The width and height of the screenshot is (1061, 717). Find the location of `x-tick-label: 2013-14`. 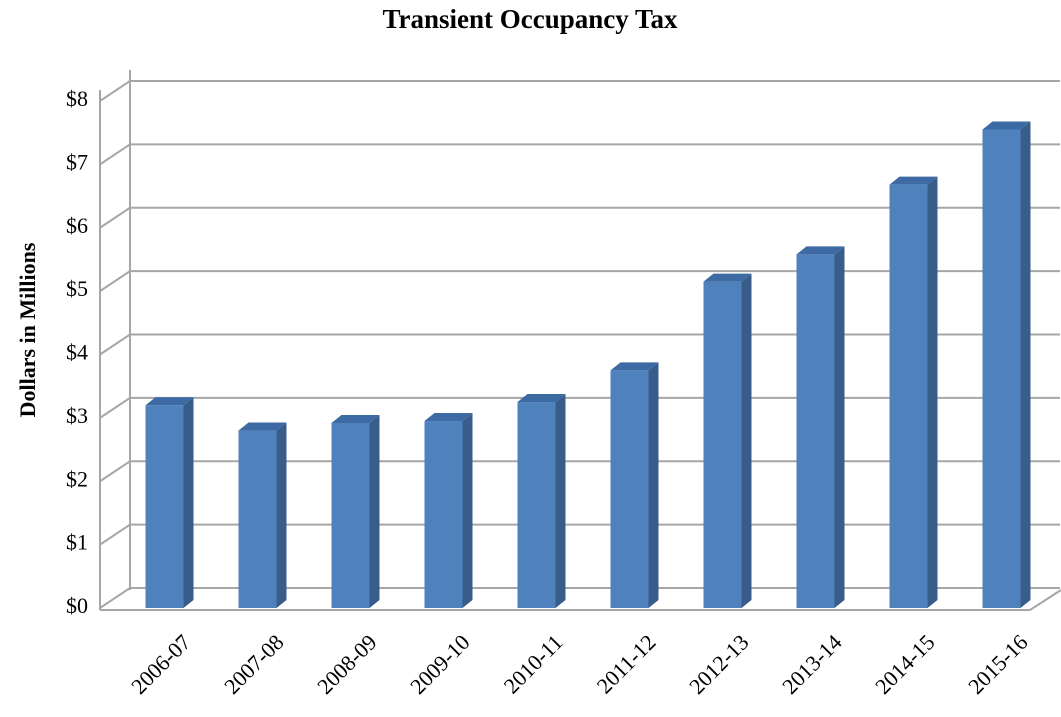

x-tick-label: 2013-14 is located at coordinates (812, 664).